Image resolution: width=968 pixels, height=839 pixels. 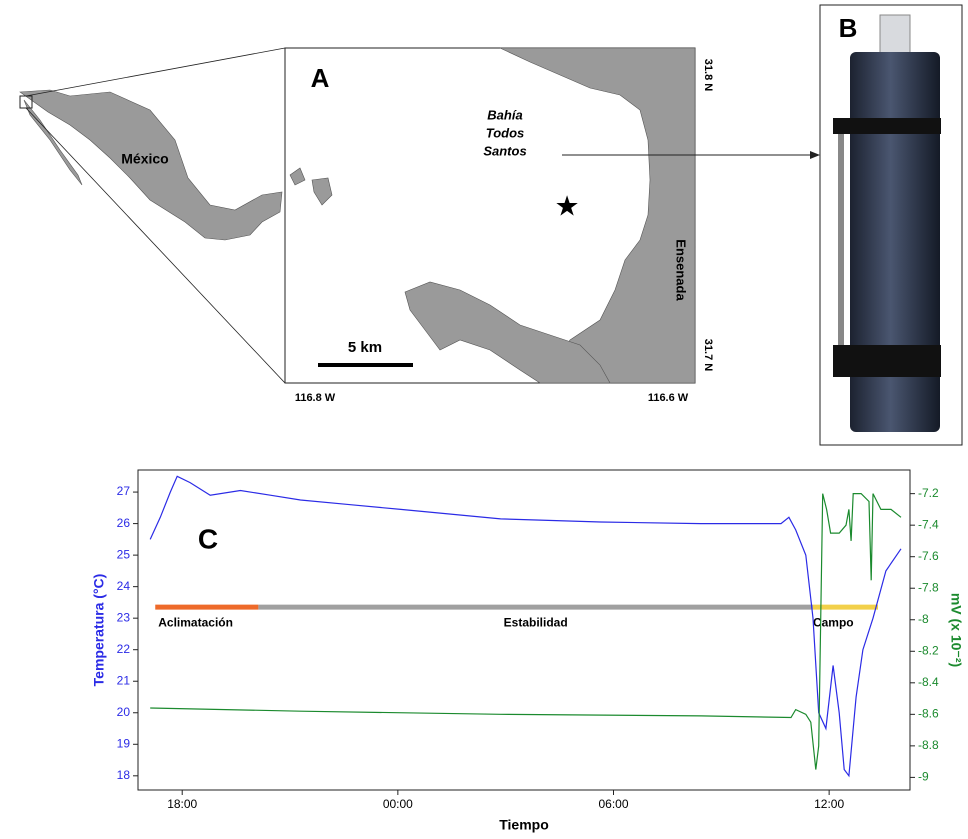 I want to click on y2-tick-label: -7.8, so click(x=928, y=587).